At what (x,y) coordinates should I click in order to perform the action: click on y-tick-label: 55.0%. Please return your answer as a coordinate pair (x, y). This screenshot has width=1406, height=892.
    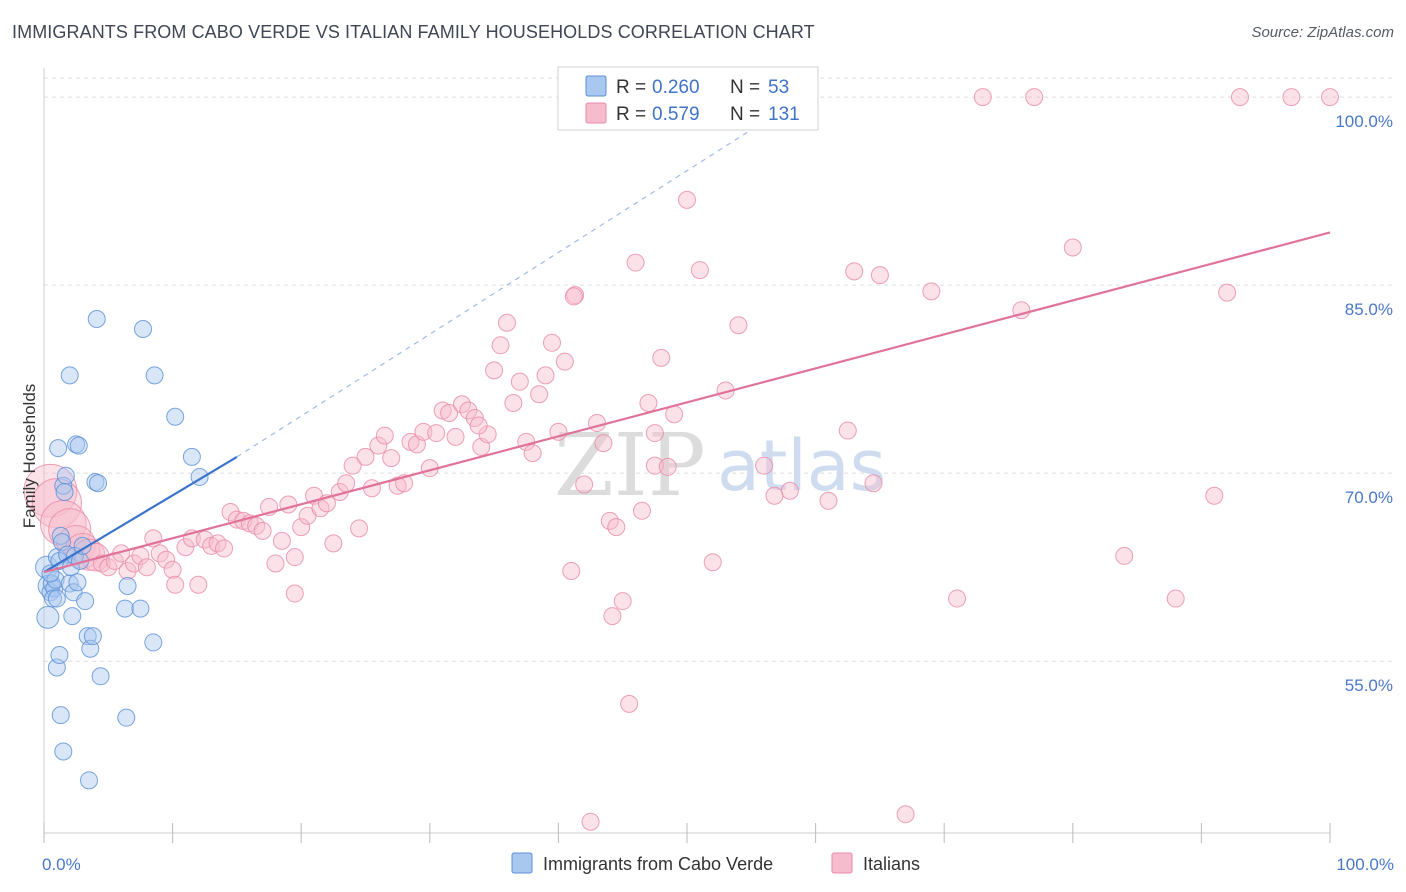
    Looking at the image, I should click on (1369, 685).